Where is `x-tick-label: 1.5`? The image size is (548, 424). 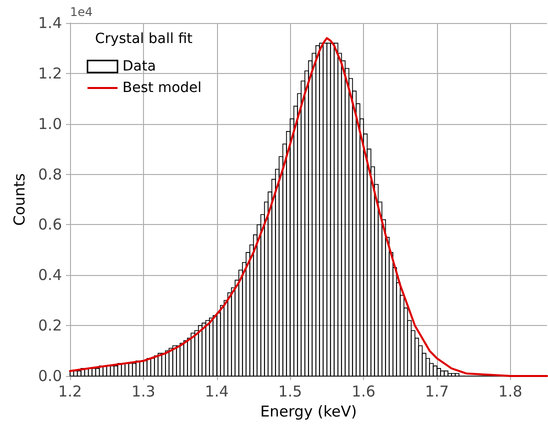
x-tick-label: 1.5 is located at coordinates (290, 391).